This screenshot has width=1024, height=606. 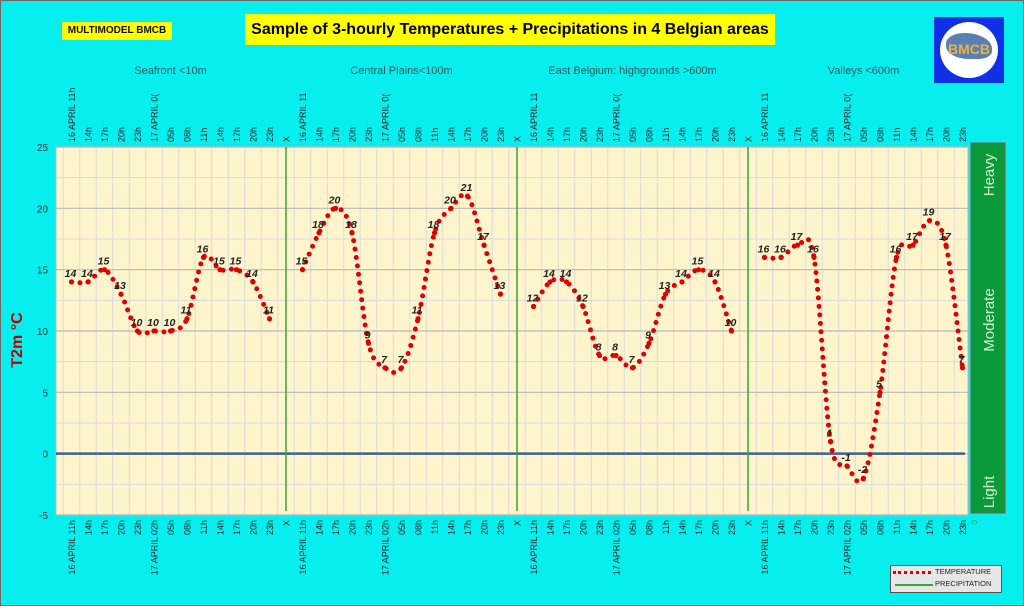 I want to click on legend-temperature-label: TEMPERATURE, so click(x=963, y=571).